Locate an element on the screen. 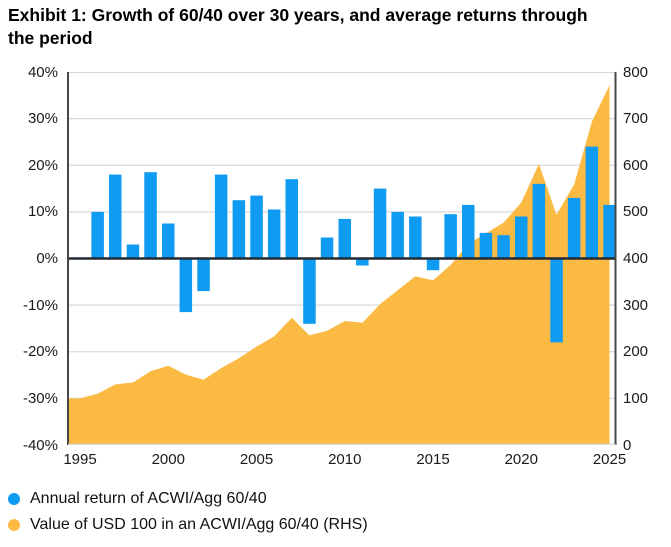 Image resolution: width=671 pixels, height=547 pixels. return-bar-2001 is located at coordinates (186, 285).